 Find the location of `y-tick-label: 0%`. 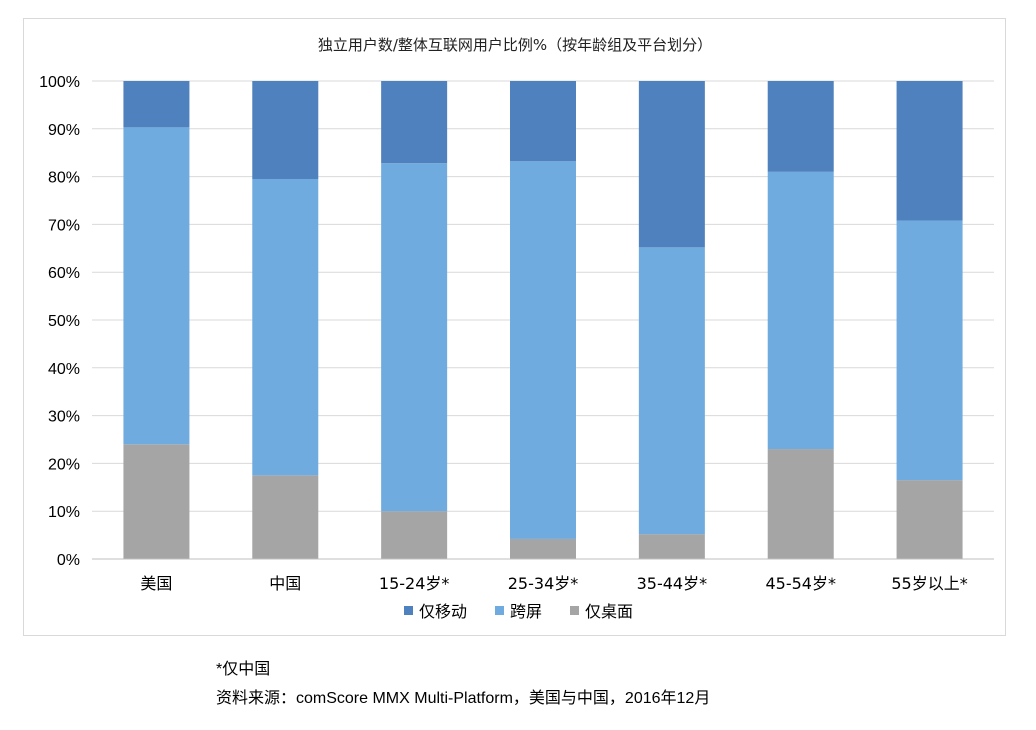

y-tick-label: 0% is located at coordinates (68, 560).